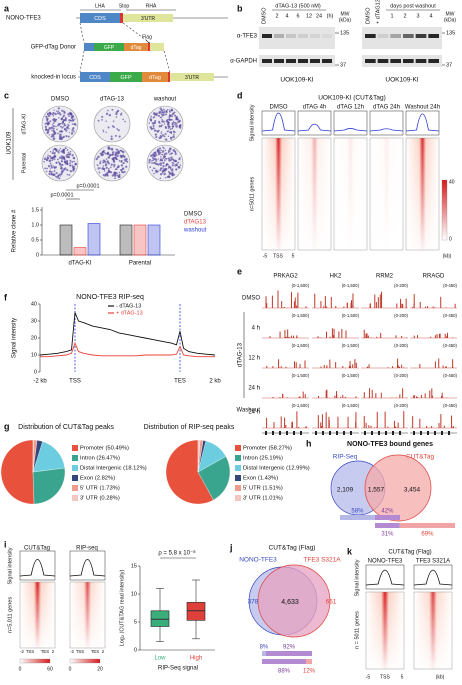  Describe the element at coordinates (357, 517) in the screenshot. I see `percent-bar` at that location.